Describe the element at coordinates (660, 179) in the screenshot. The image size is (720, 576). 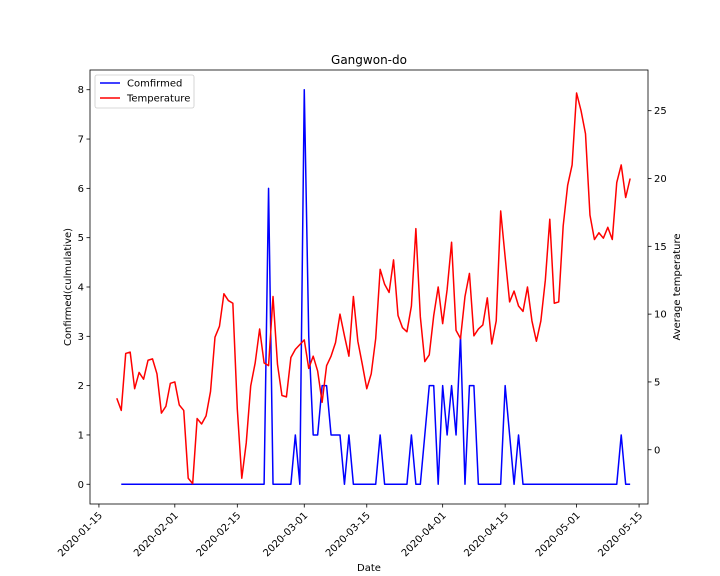
I see `y-right-tick-label: 20` at that location.